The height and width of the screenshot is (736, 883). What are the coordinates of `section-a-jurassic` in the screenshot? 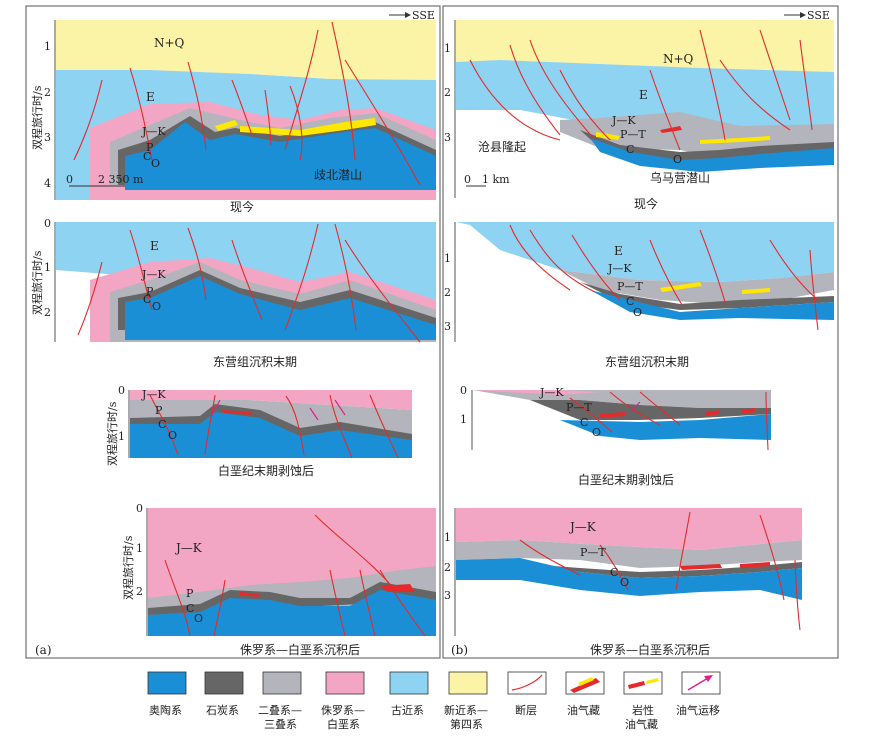 It's located at (292, 572).